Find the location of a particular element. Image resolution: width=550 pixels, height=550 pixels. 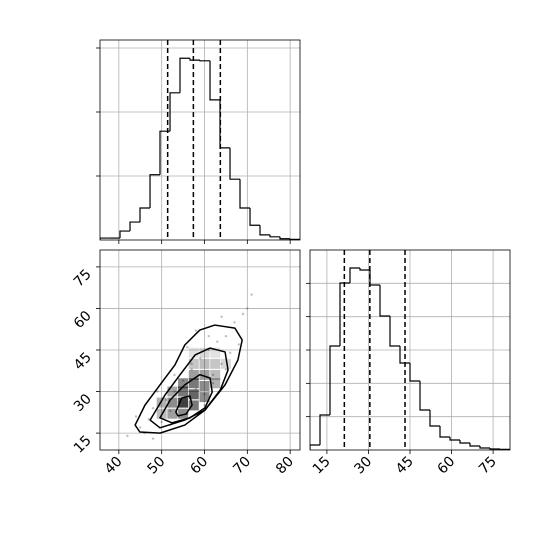

plot-area is located at coordinates (189, 366).